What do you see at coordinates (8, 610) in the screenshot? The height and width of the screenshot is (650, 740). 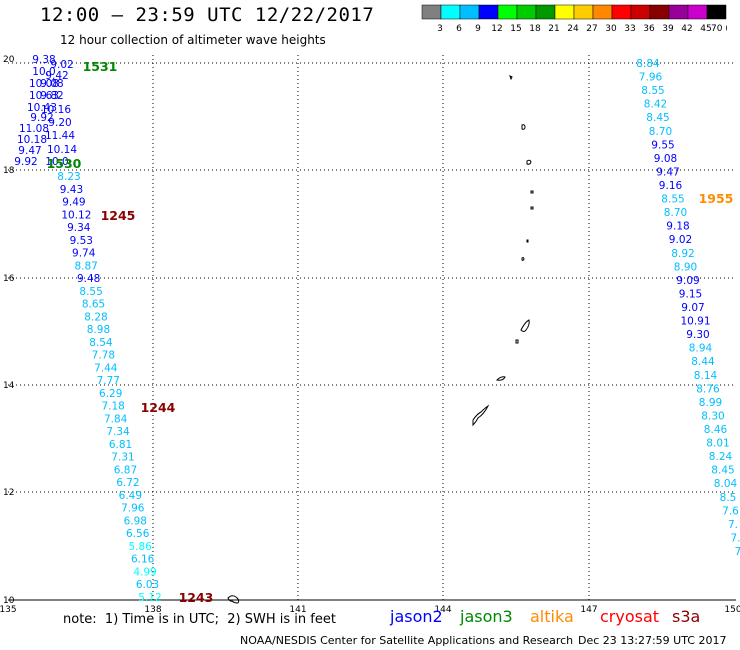 I see `lon-tick-label: 135` at bounding box center [8, 610].